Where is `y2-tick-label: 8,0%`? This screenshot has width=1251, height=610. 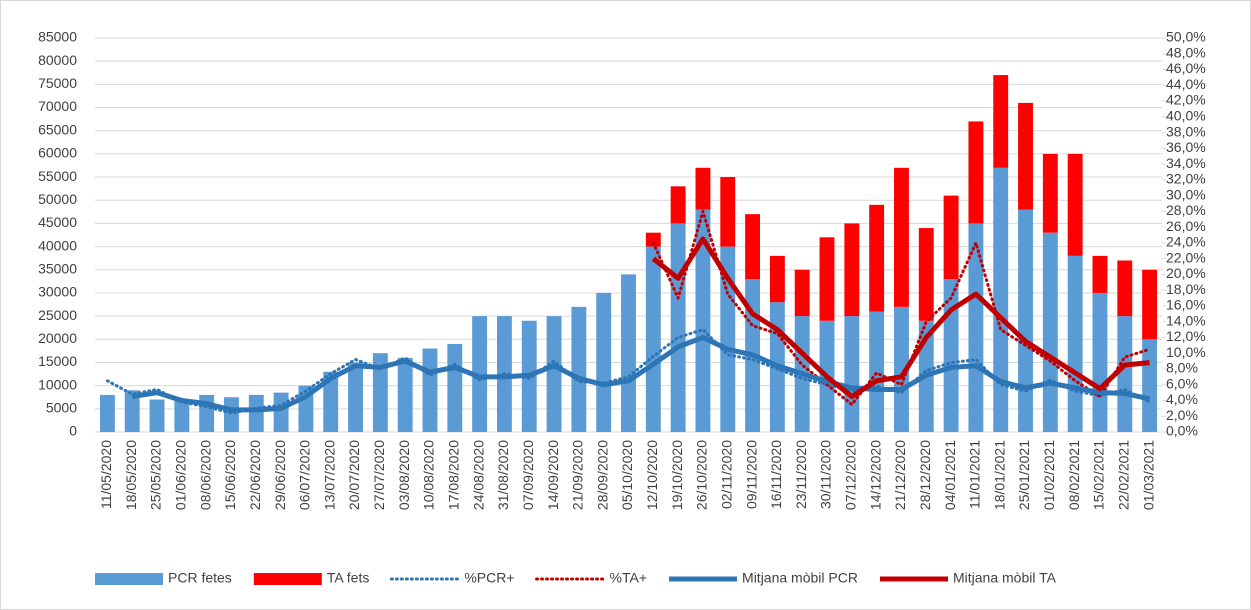 y2-tick-label: 8,0% is located at coordinates (1182, 368).